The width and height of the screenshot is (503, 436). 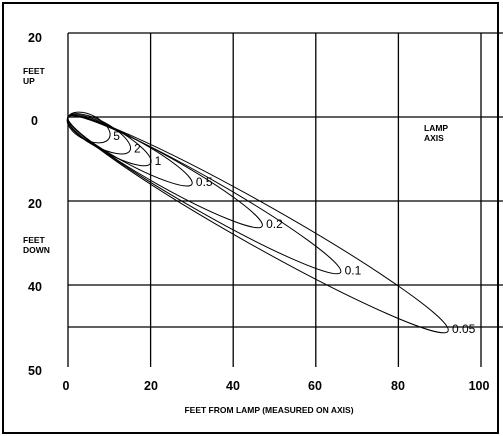 What do you see at coordinates (34, 240) in the screenshot?
I see `y-label-down-line1: FEET` at bounding box center [34, 240].